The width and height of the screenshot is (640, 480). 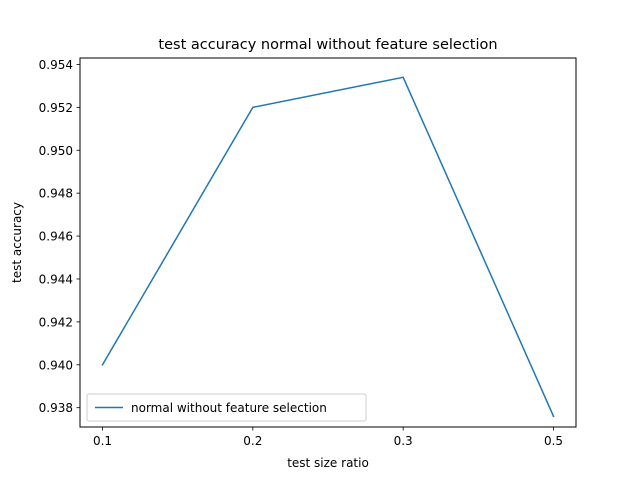 I want to click on legend-label: normal without feature selection, so click(x=229, y=408).